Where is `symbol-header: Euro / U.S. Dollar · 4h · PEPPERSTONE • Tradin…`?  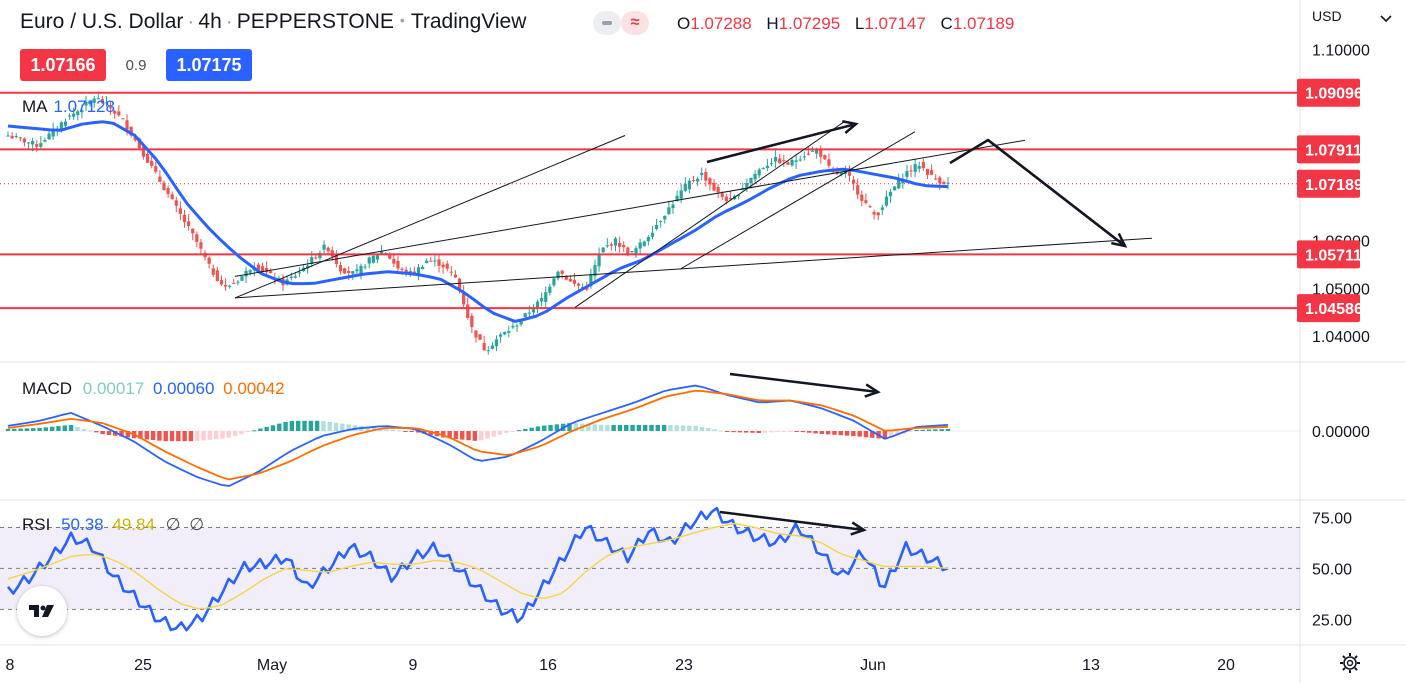
symbol-header: Euro / U.S. Dollar · 4h · PEPPERSTONE • Tradin… is located at coordinates (273, 21).